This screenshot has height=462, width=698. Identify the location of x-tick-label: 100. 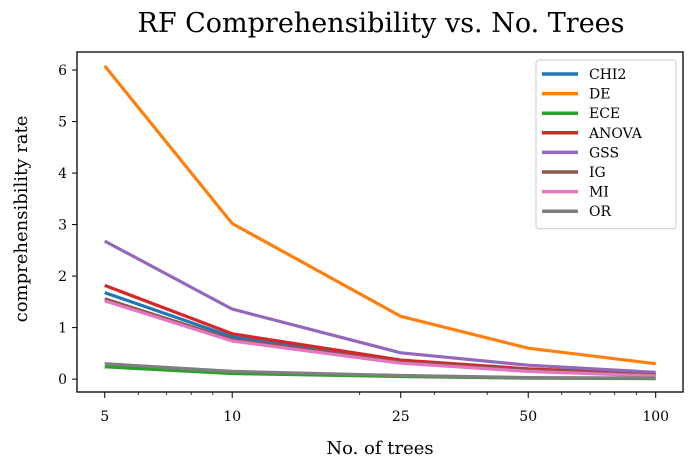
(655, 417).